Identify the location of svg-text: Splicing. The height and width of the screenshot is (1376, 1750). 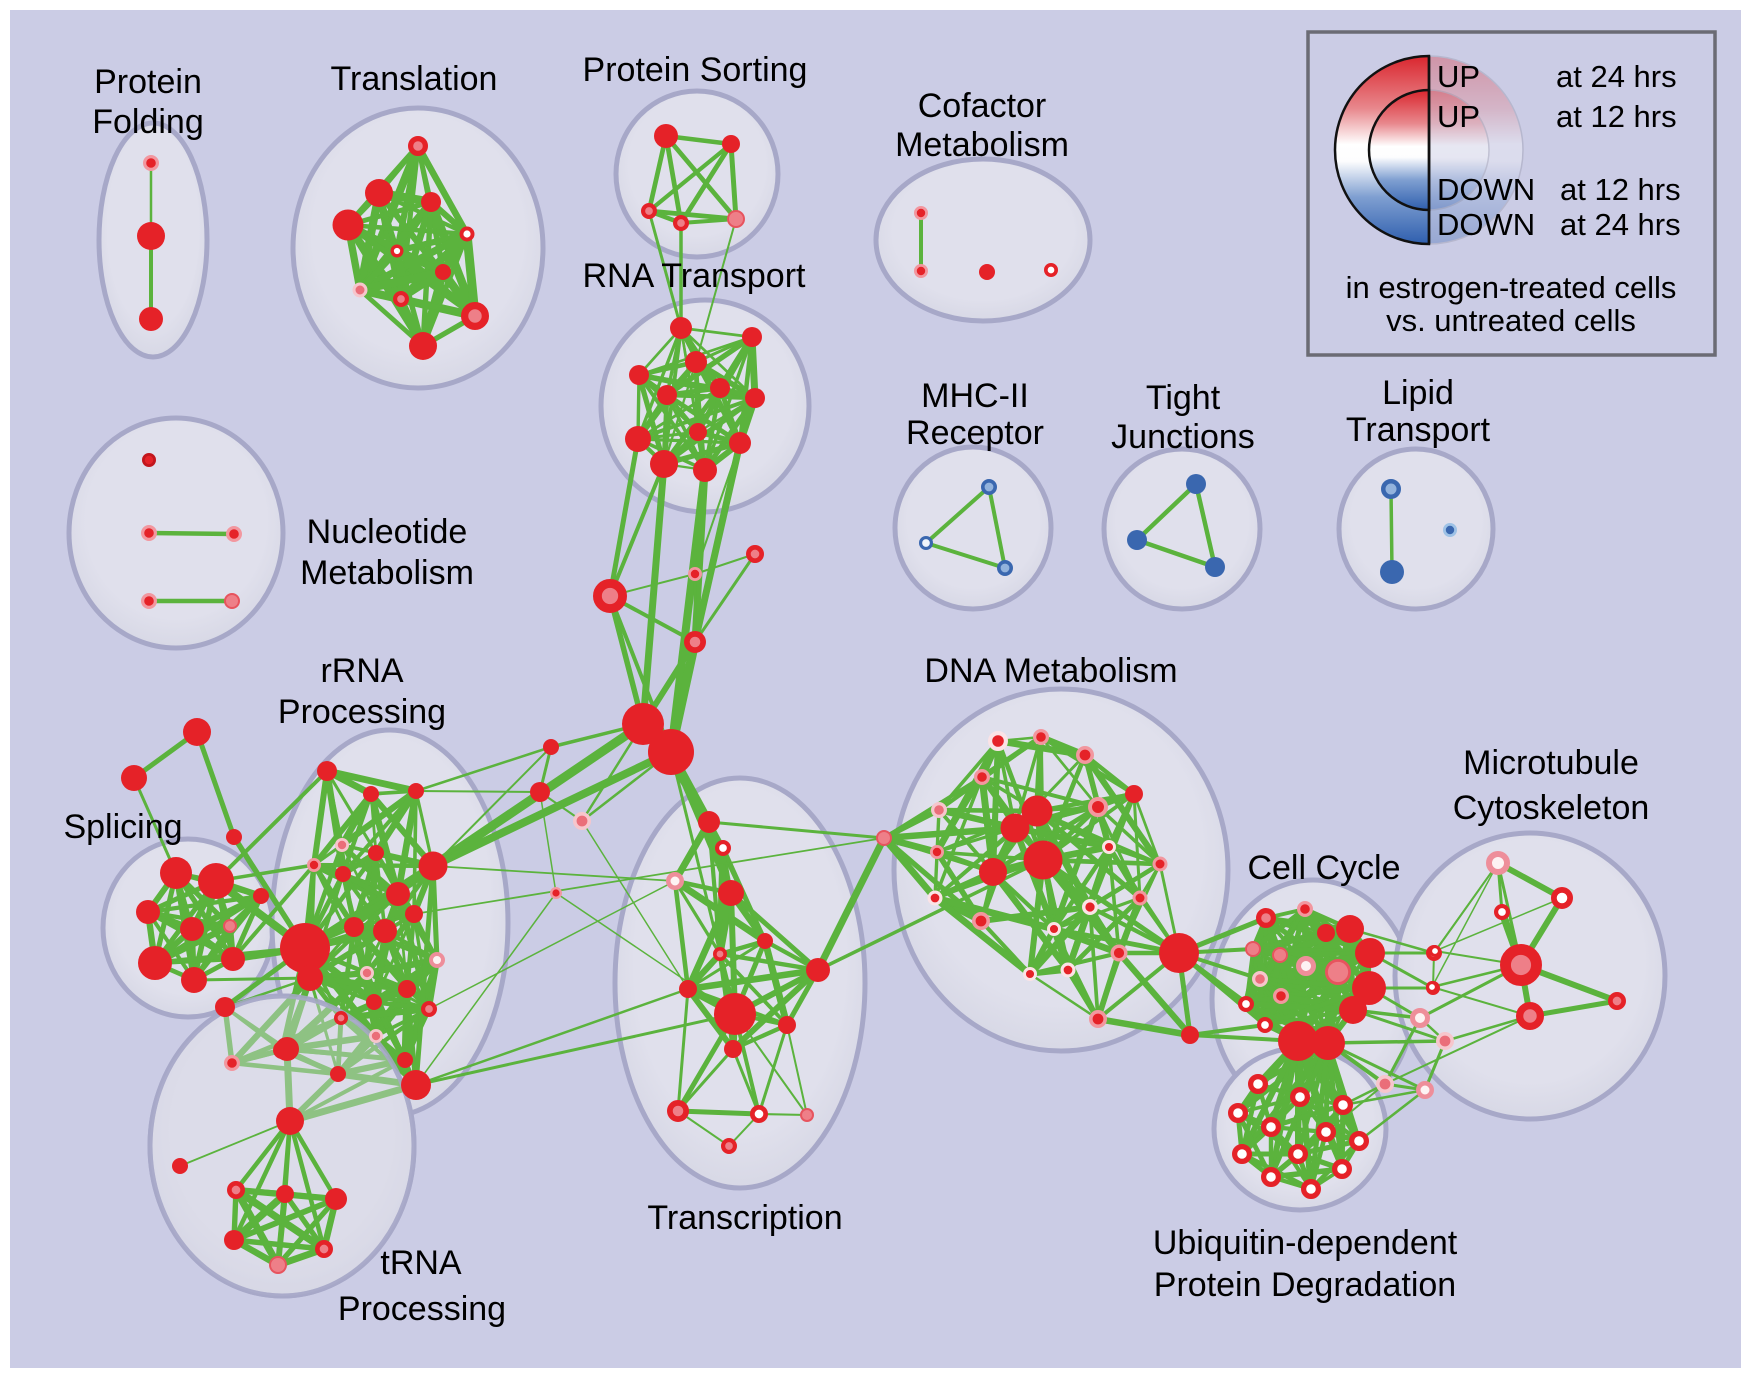
(122, 827).